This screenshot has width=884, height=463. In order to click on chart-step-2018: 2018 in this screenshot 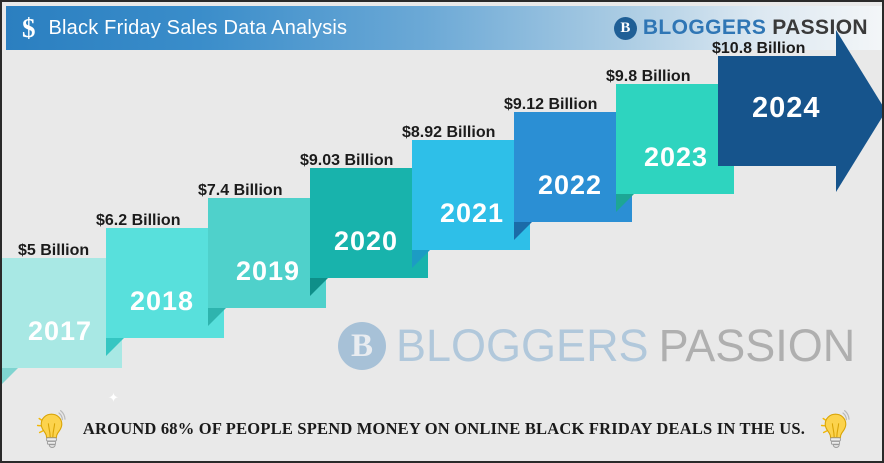, I will do `click(165, 292)`.